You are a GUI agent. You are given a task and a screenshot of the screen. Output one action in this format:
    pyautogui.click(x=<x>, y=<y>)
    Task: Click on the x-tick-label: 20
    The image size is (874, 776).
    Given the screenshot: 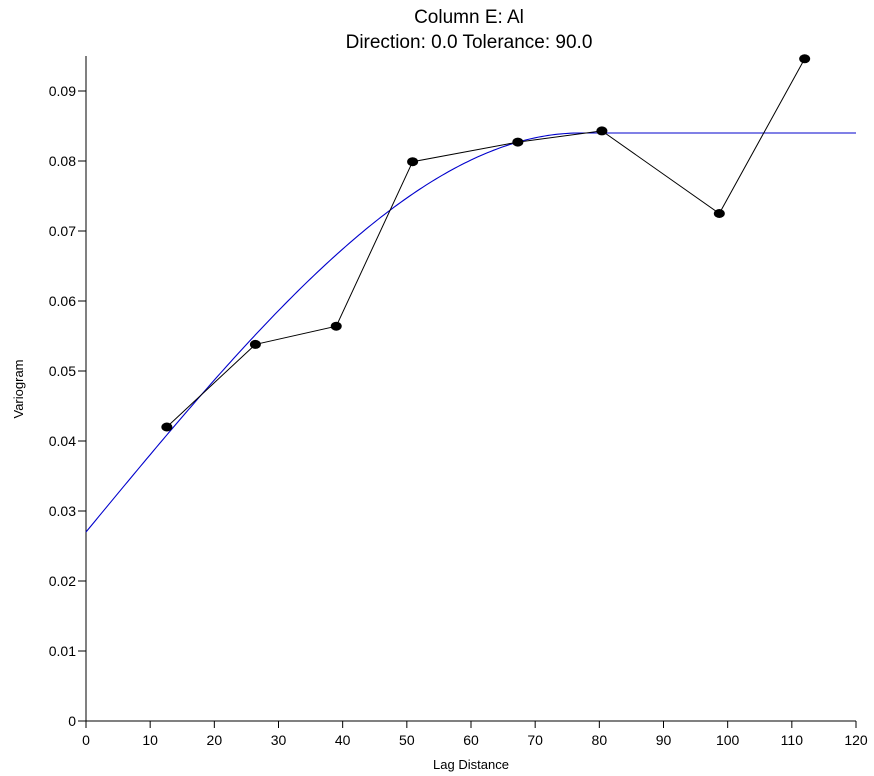 What is the action you would take?
    pyautogui.click(x=215, y=740)
    